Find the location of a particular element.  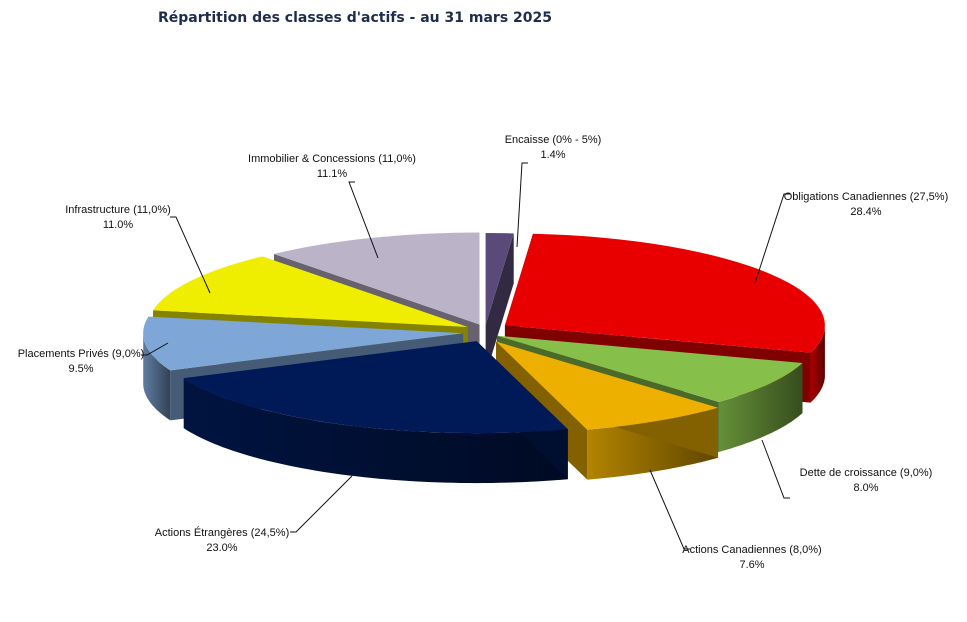

slice-value-label: 8.0% is located at coordinates (865, 488).